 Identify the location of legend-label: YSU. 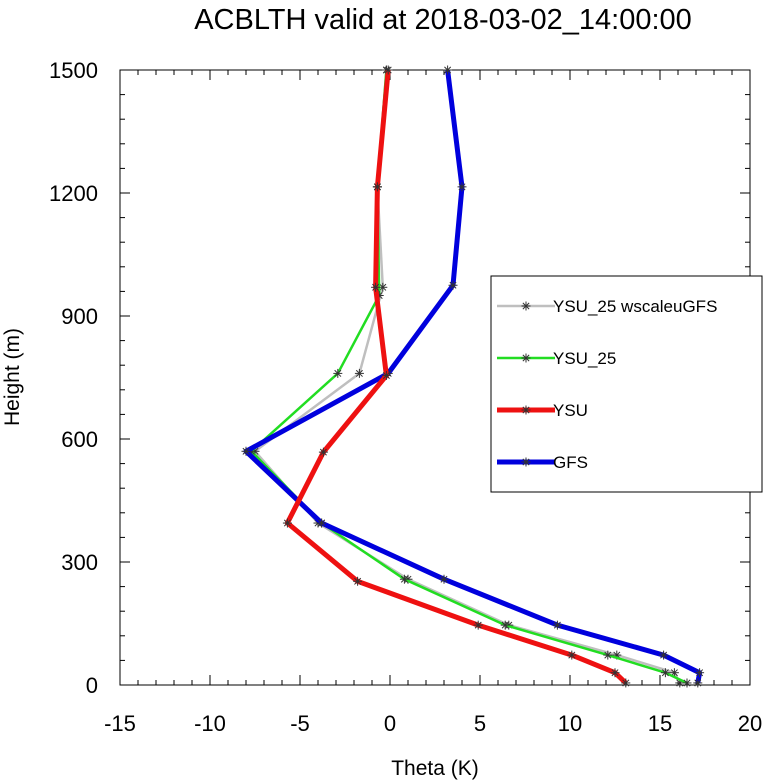
(570, 410).